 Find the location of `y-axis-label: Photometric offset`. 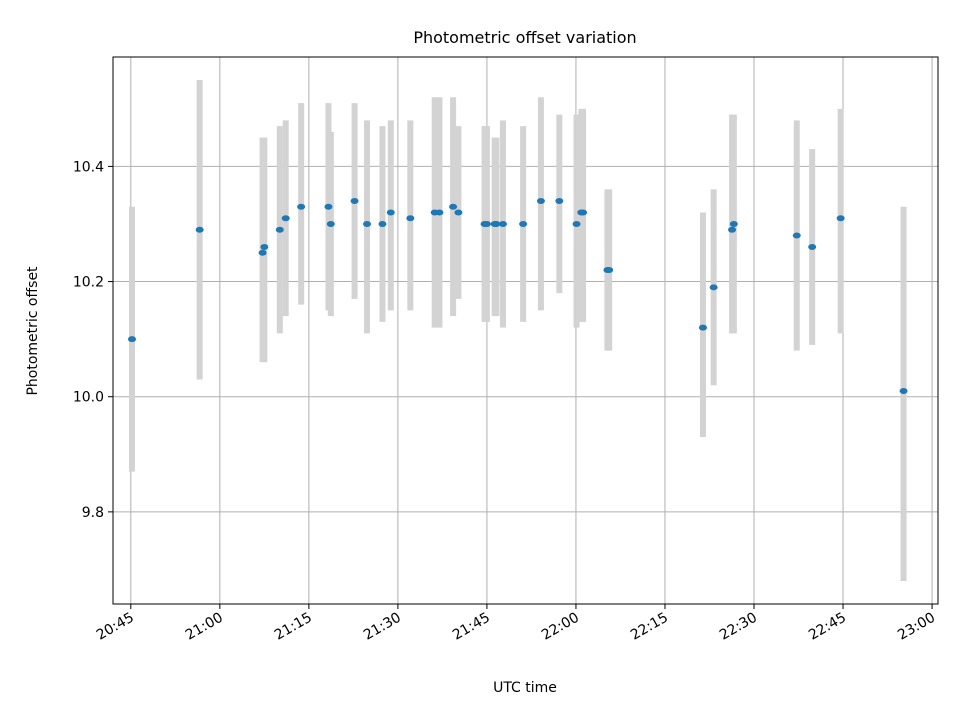

y-axis-label: Photometric offset is located at coordinates (33, 331).